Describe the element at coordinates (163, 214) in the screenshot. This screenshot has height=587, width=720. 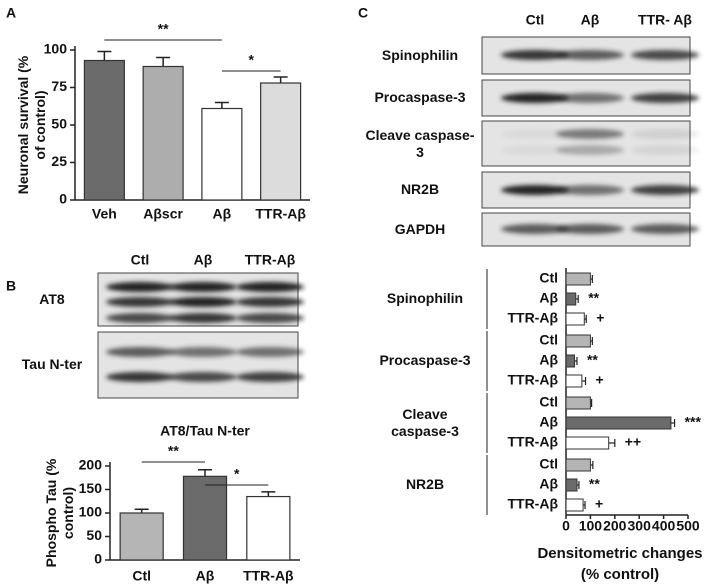
I see `x-tick-label: Aβscr` at that location.